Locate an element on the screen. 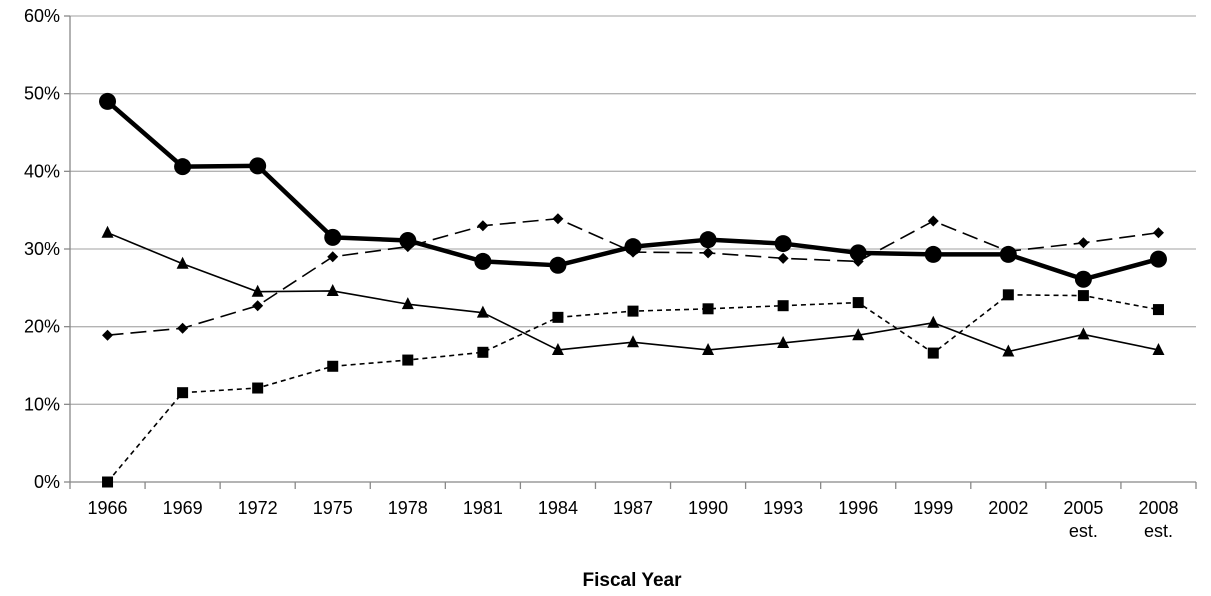 This screenshot has height=596, width=1211. y-axis-tick-labels: 0% 10% 20% 30% 40% 50% 60% is located at coordinates (42, 249).